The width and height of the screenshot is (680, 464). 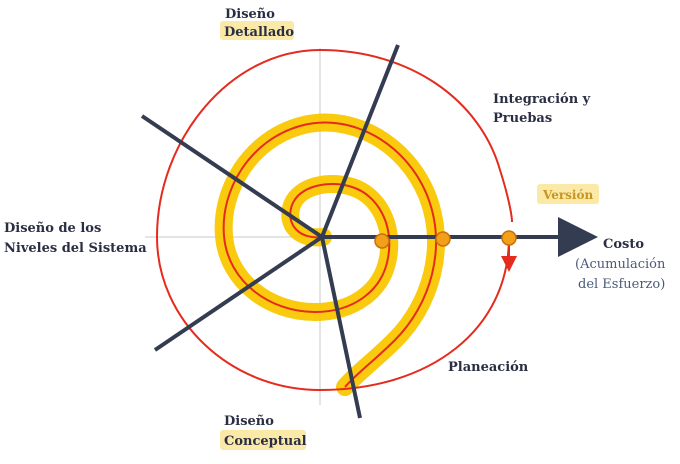 I want to click on label-niveles-line2: Niveles del Sistema, so click(x=75, y=248).